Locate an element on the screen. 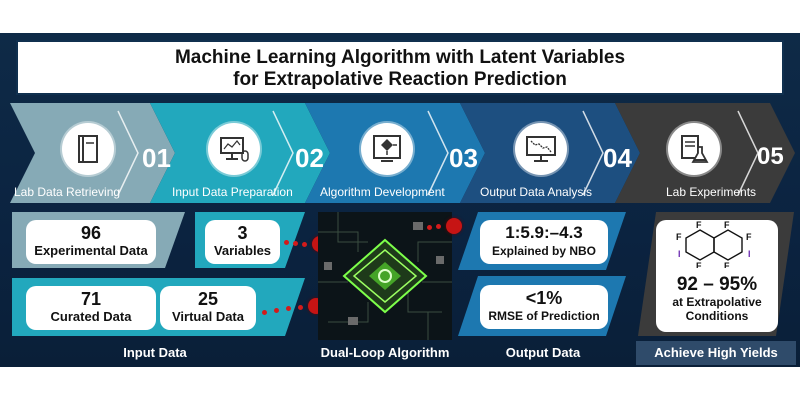  experimental-data-card: 96 Experimental Data is located at coordinates (91, 242).